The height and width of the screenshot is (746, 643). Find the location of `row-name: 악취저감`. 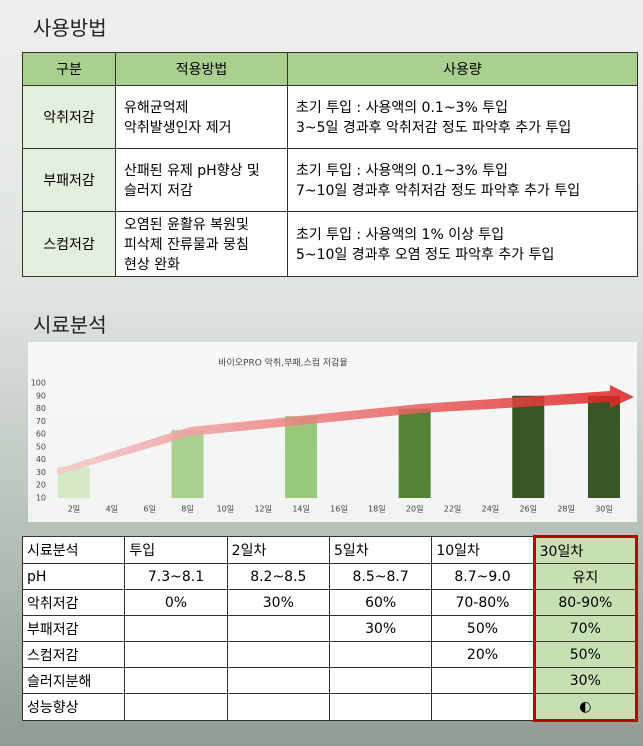

row-name: 악취저감 is located at coordinates (69, 117).